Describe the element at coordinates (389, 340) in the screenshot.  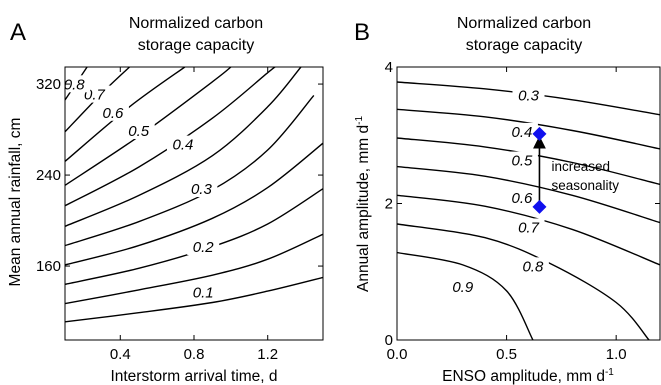
I see `panel-b-y-tick-label: 0` at that location.